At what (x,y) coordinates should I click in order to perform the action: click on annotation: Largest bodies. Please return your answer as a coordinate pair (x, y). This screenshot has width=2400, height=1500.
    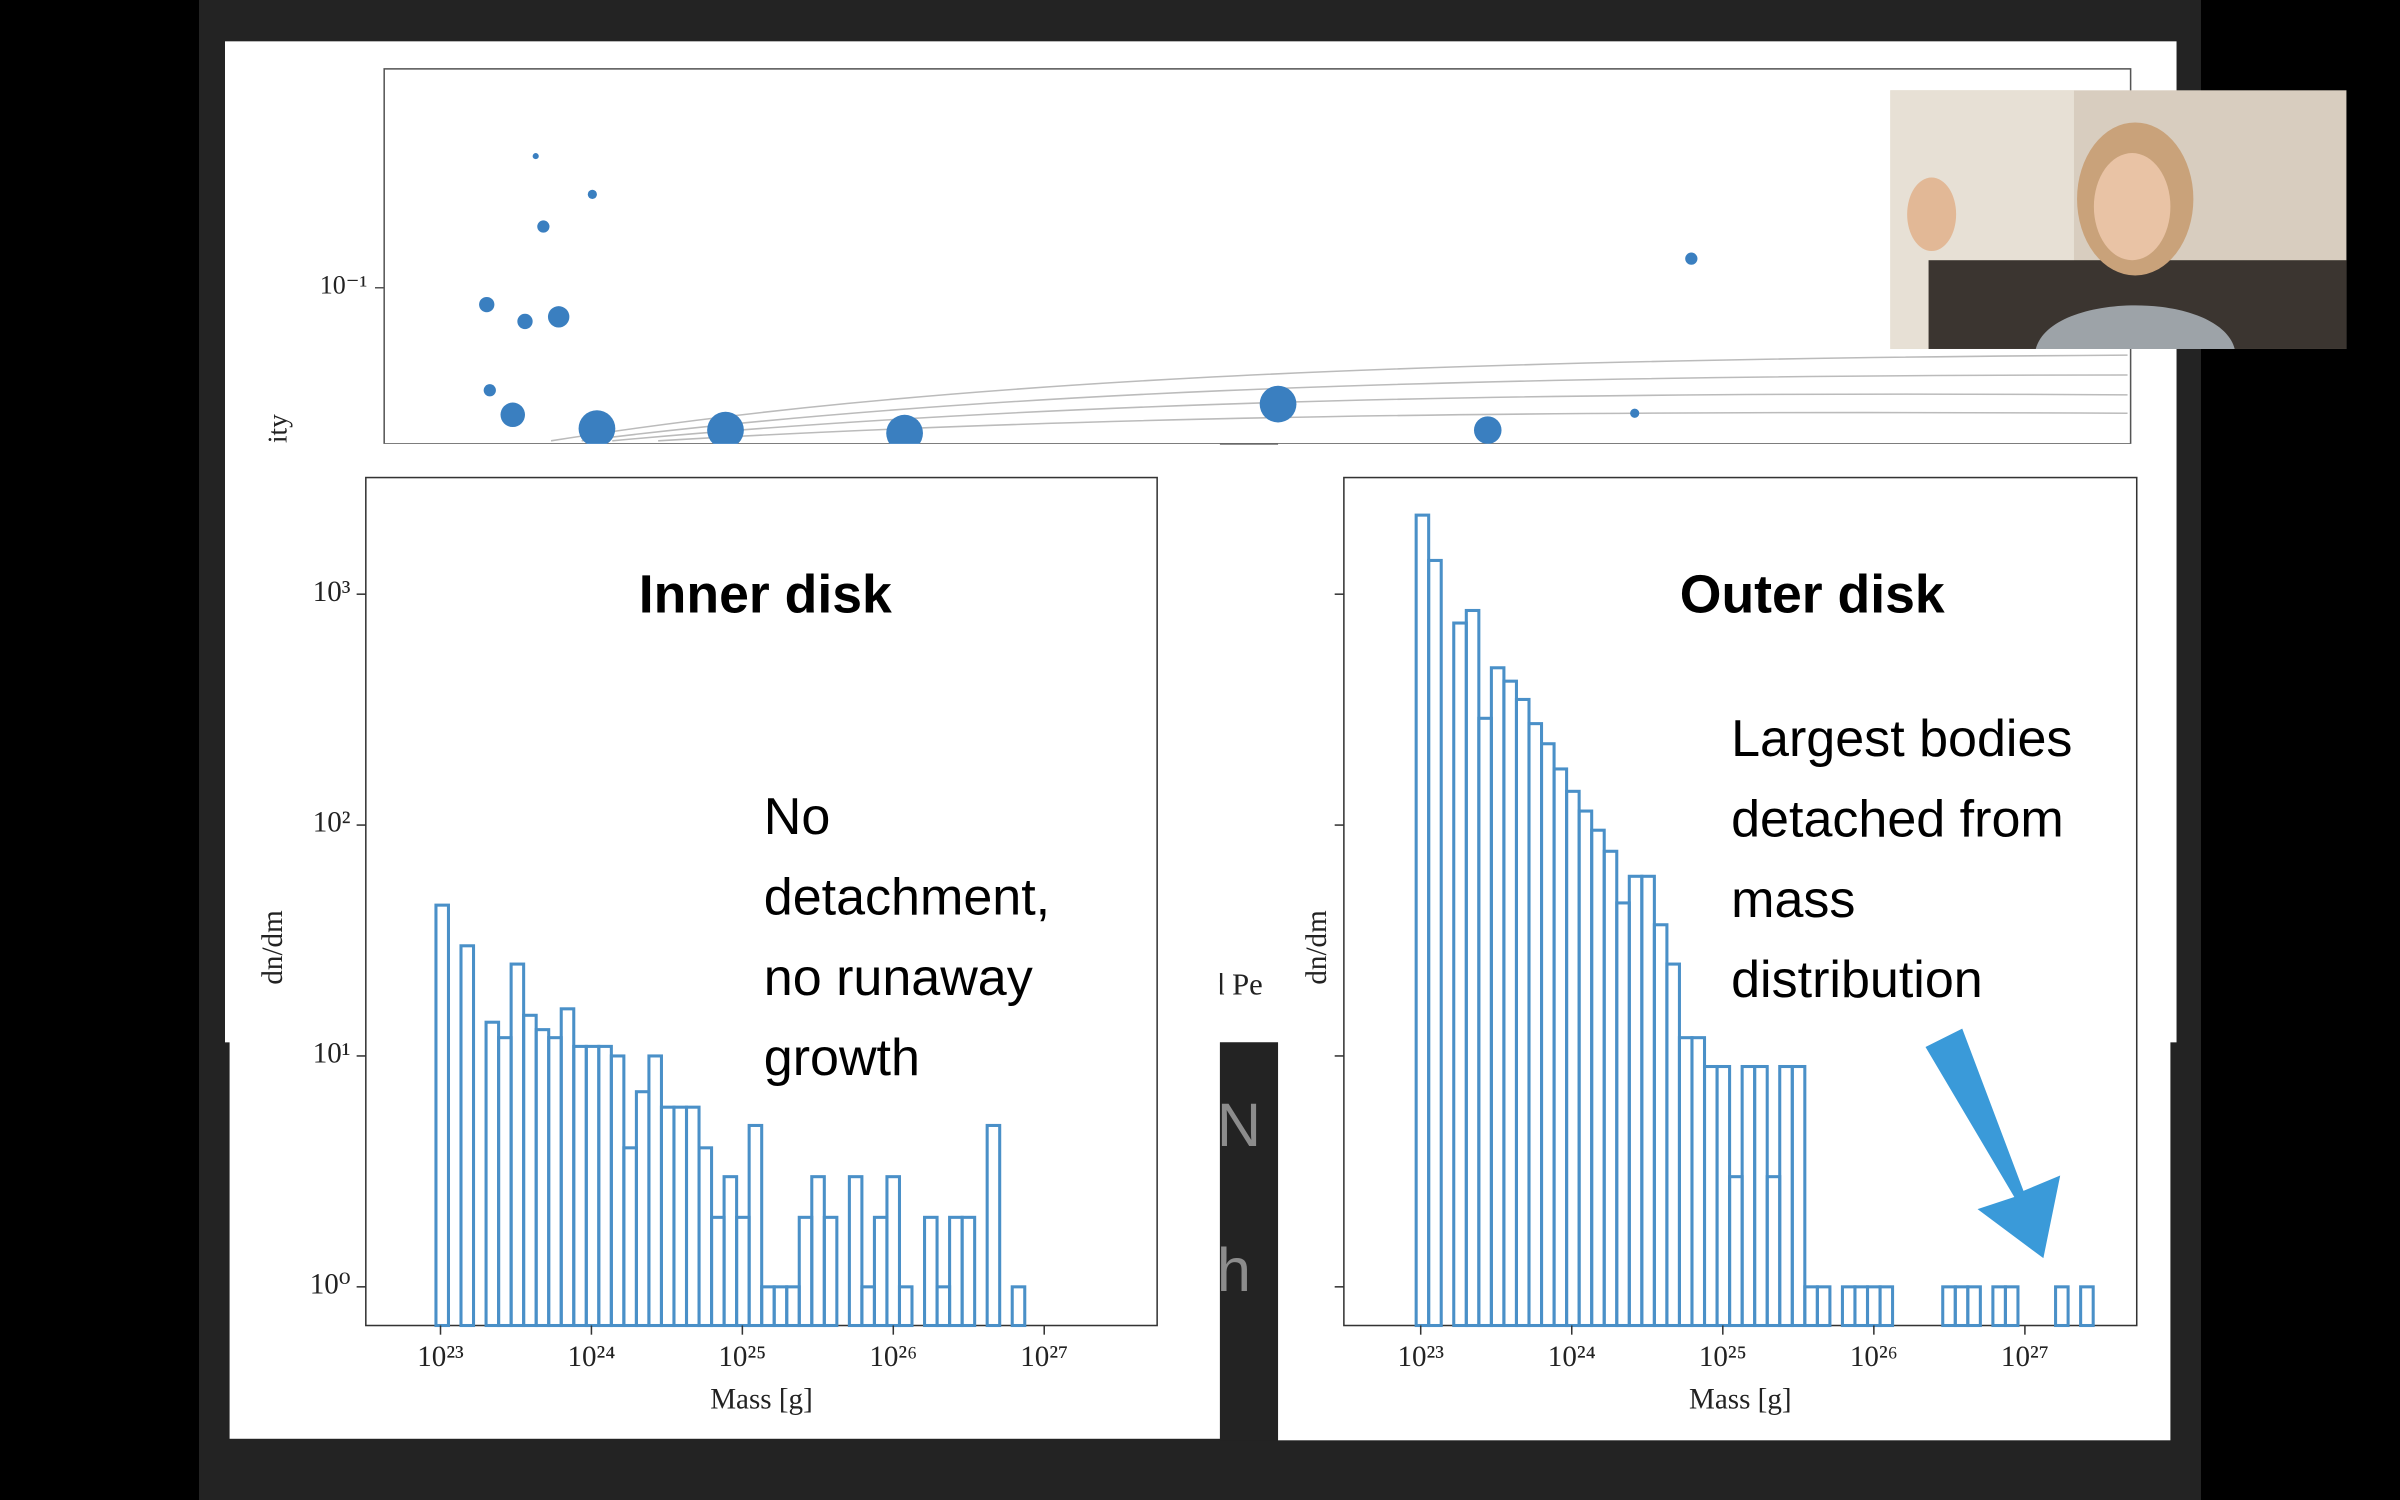
    Looking at the image, I should click on (1901, 739).